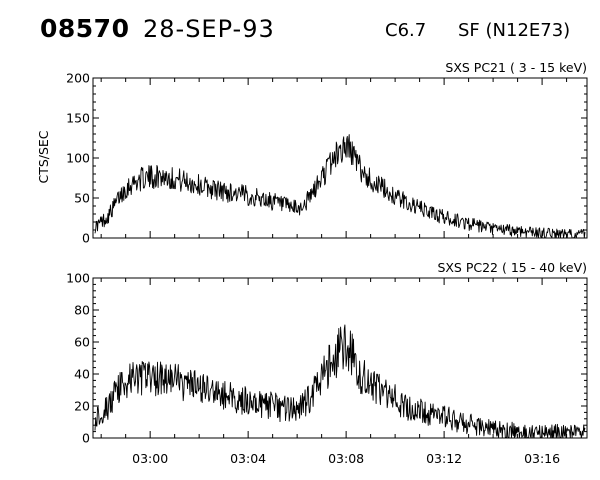 This screenshot has width=600, height=480. What do you see at coordinates (514, 30) in the screenshot?
I see `flare-location-label: SF (N12E73)` at bounding box center [514, 30].